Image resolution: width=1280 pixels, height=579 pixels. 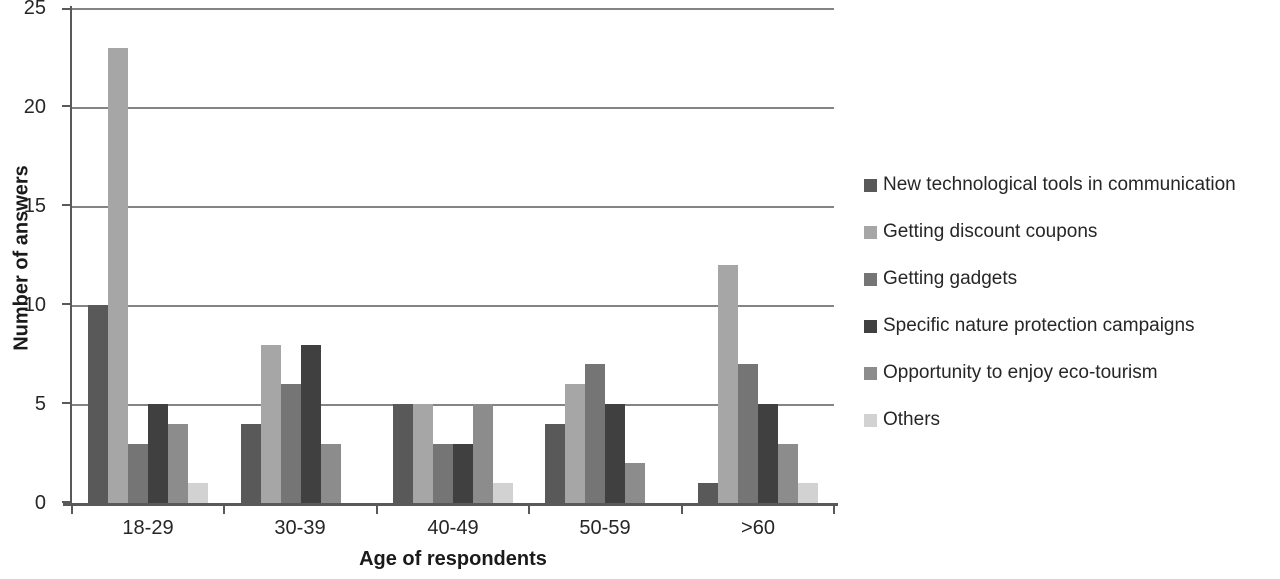 What do you see at coordinates (21, 258) in the screenshot?
I see `y-axis-title: Number of answers` at bounding box center [21, 258].